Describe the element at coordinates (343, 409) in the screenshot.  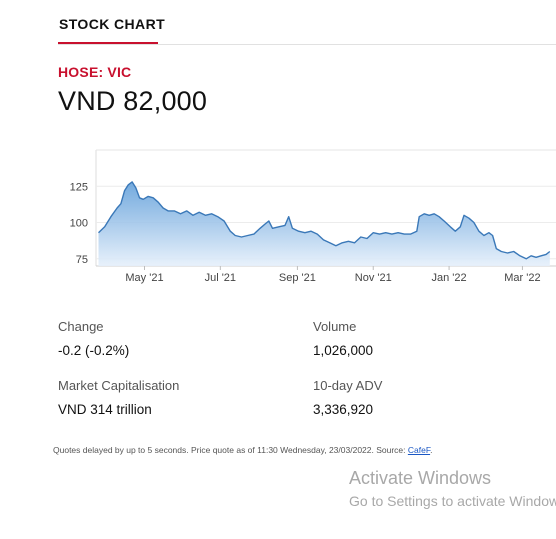
I see `adv-value: 3,336,920` at that location.